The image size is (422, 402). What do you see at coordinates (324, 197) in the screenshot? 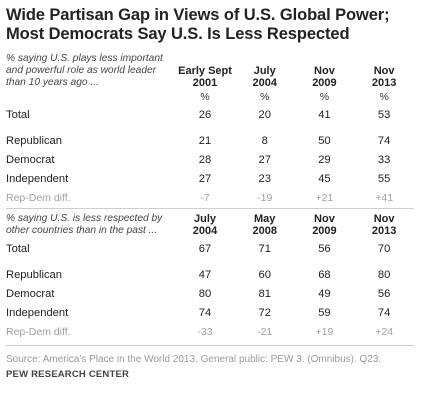
I see `table-1-cell: +21` at bounding box center [324, 197].